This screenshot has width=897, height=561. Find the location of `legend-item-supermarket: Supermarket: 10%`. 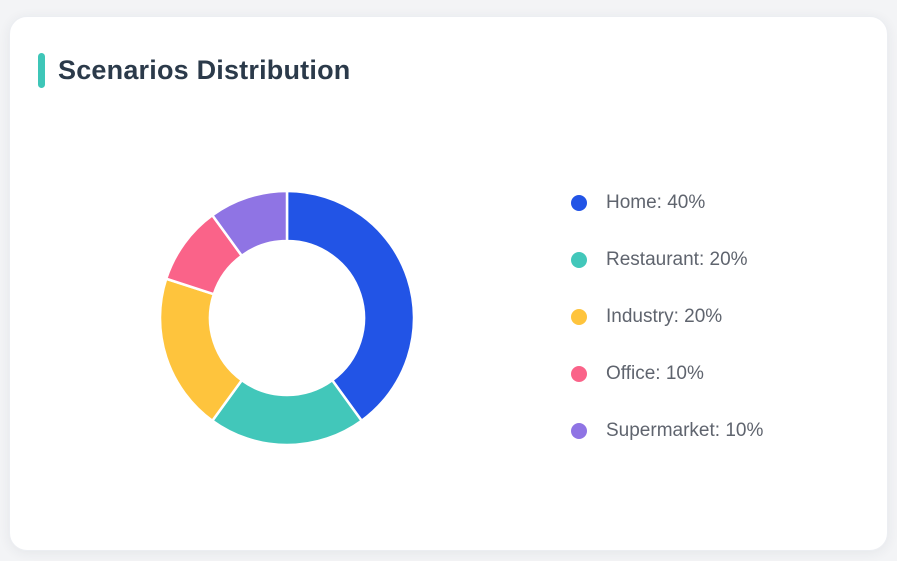

legend-item-supermarket: Supermarket: 10% is located at coordinates (667, 430).